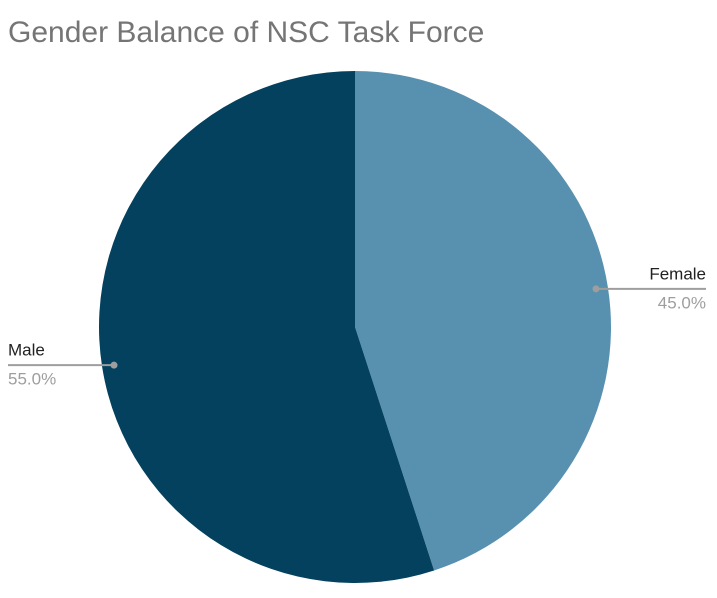 This screenshot has height=598, width=717. I want to click on slice-value-label: 45.0%, so click(682, 302).